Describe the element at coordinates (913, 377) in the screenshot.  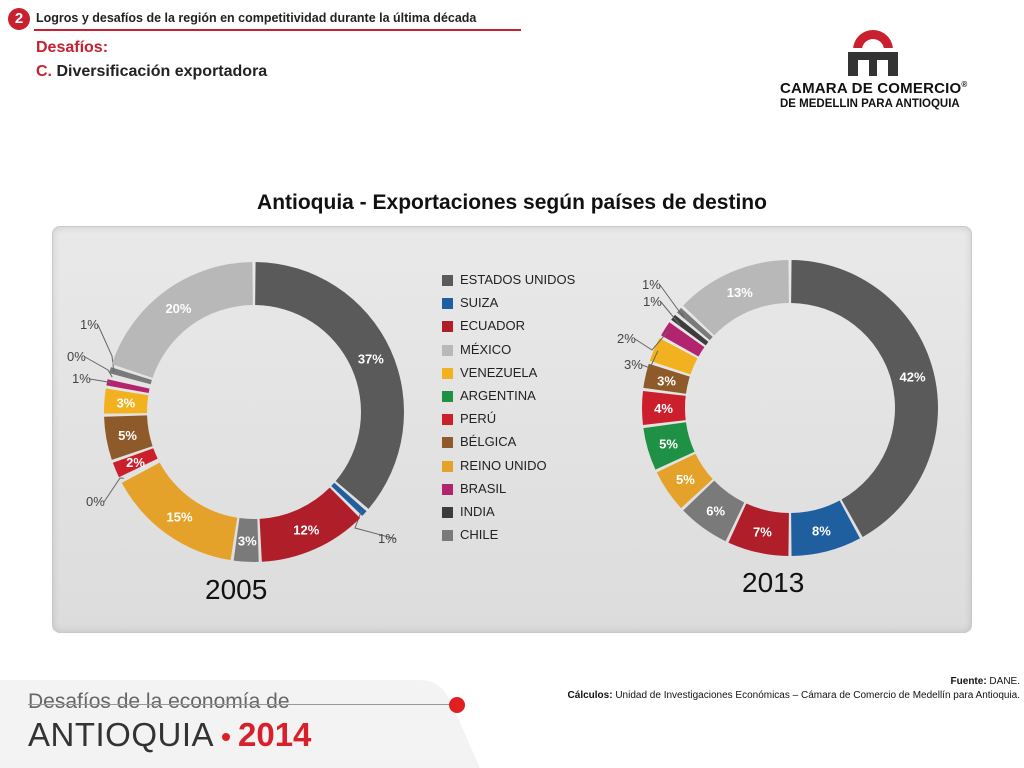
I see `slice-label: 42%` at that location.